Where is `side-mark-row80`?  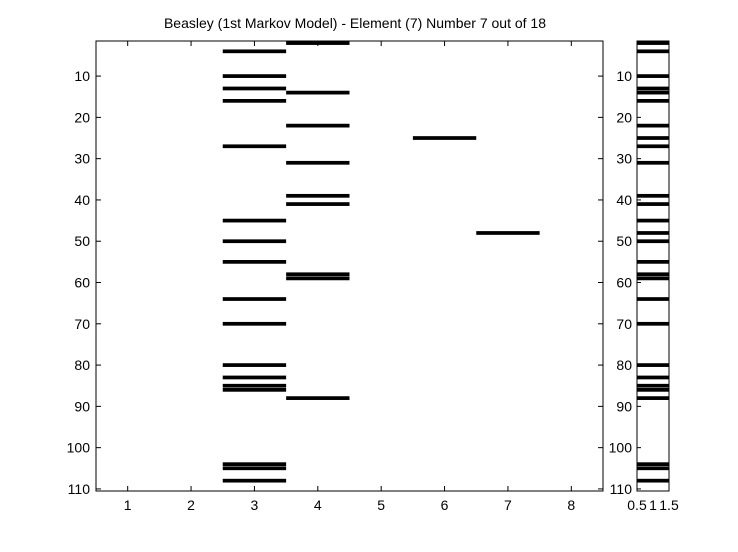 side-mark-row80 is located at coordinates (653, 365).